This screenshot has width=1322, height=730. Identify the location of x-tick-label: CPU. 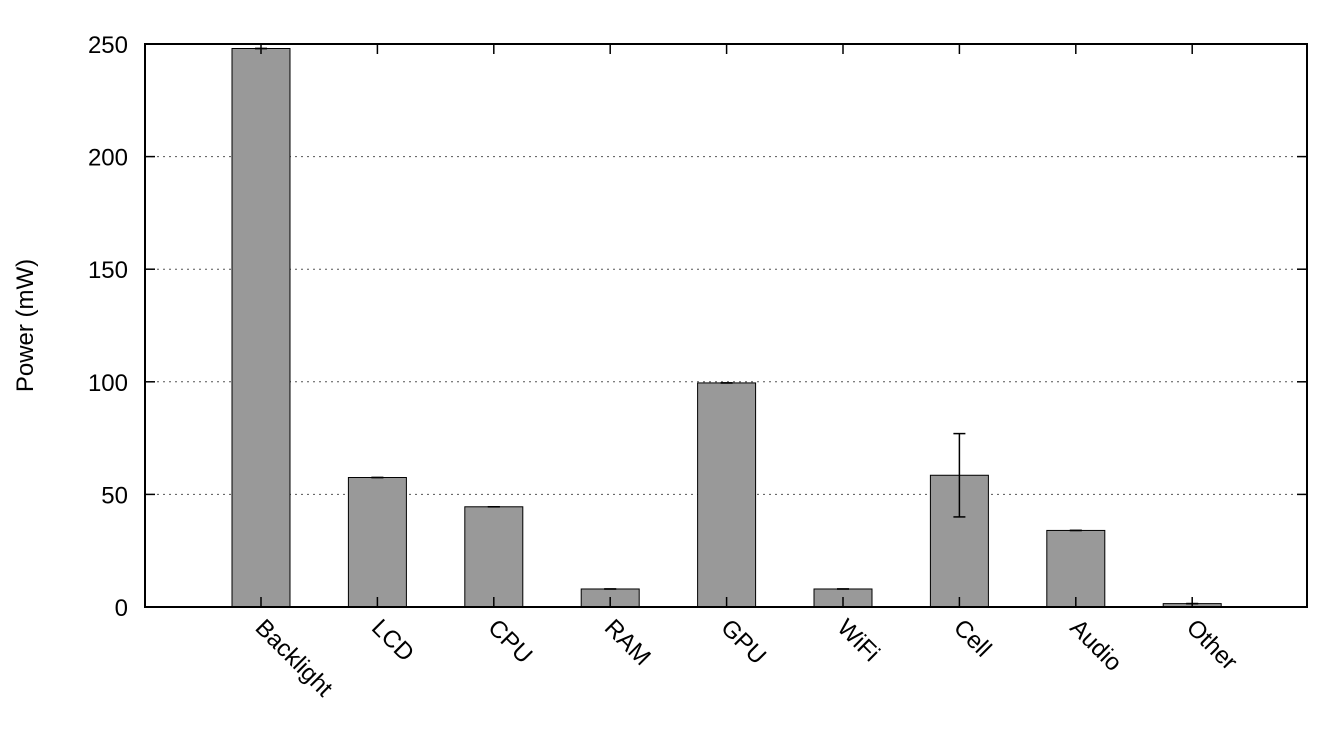
(510, 641).